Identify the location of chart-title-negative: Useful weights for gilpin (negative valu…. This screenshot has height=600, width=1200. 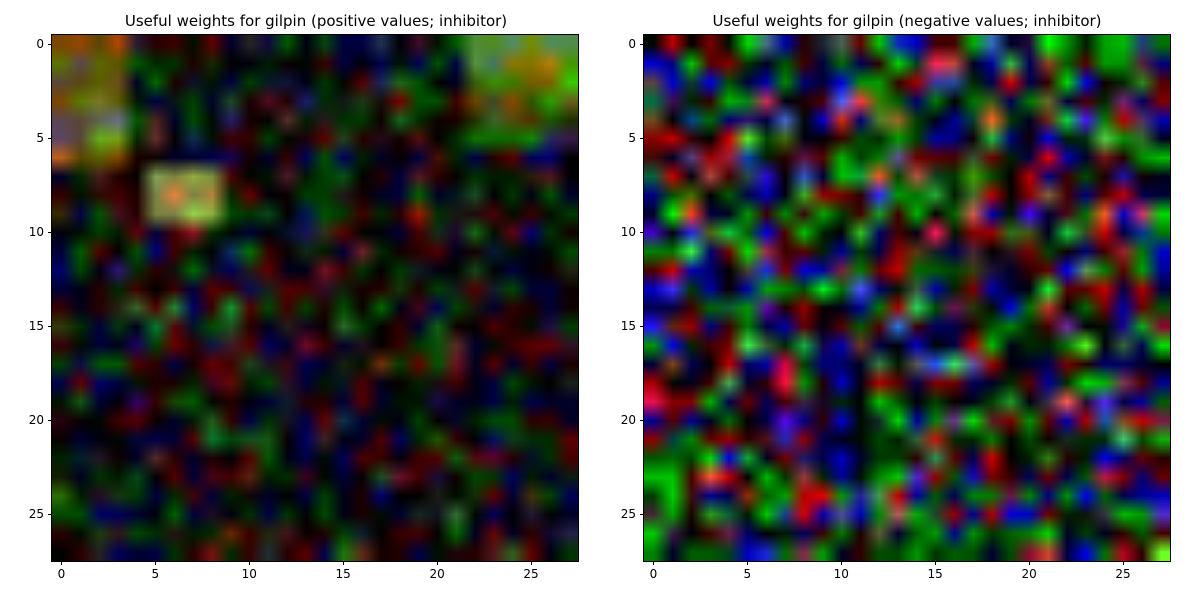
(907, 21).